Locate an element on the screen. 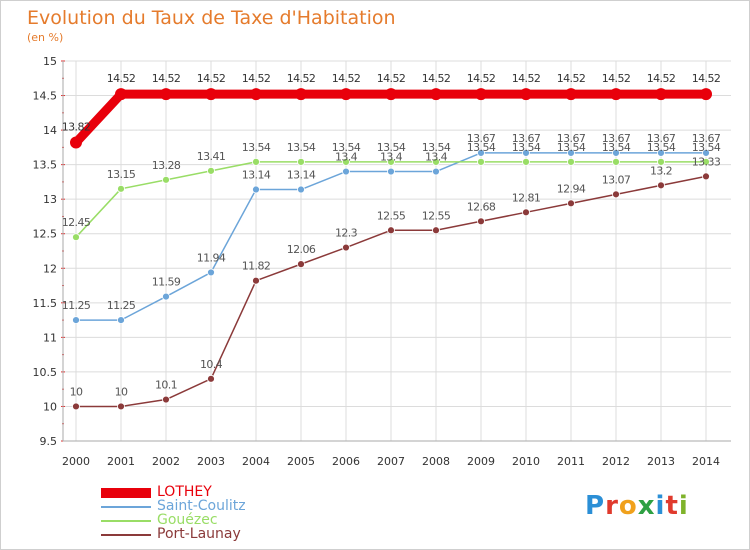  legend-label-gouezec: Gouézec is located at coordinates (187, 520).